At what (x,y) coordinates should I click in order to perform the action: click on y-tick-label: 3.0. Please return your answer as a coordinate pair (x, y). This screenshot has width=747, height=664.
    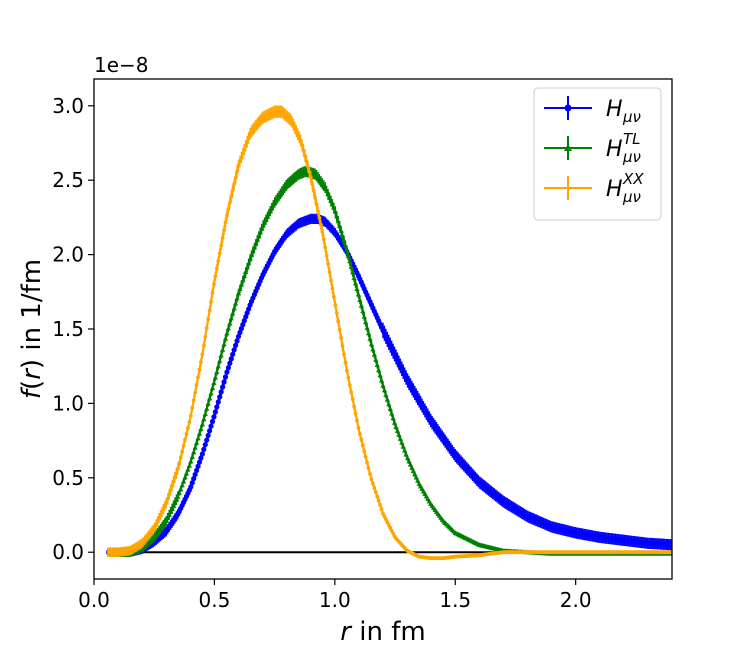
    Looking at the image, I should click on (68, 106).